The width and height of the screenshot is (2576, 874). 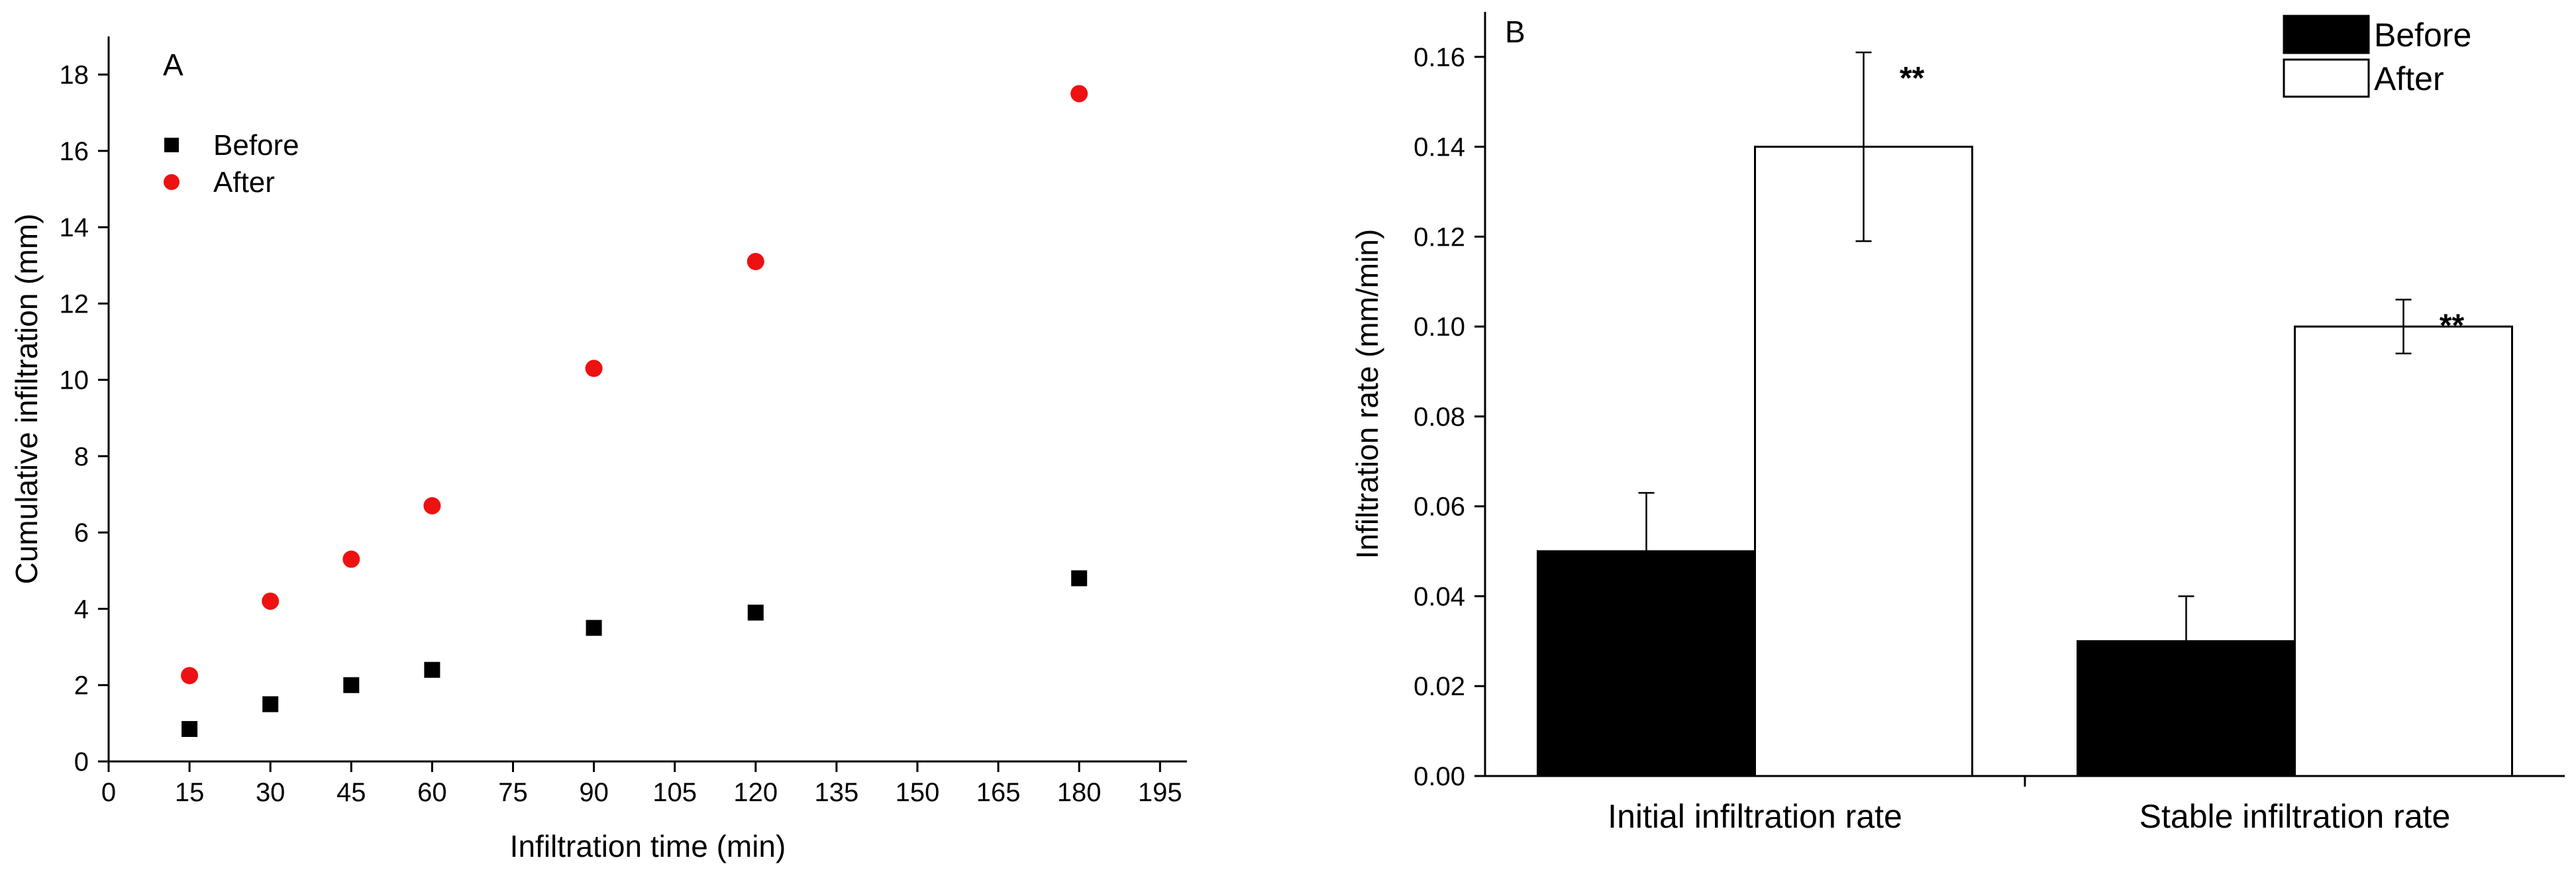 What do you see at coordinates (81, 609) in the screenshot?
I see `y-tick-label: 4` at bounding box center [81, 609].